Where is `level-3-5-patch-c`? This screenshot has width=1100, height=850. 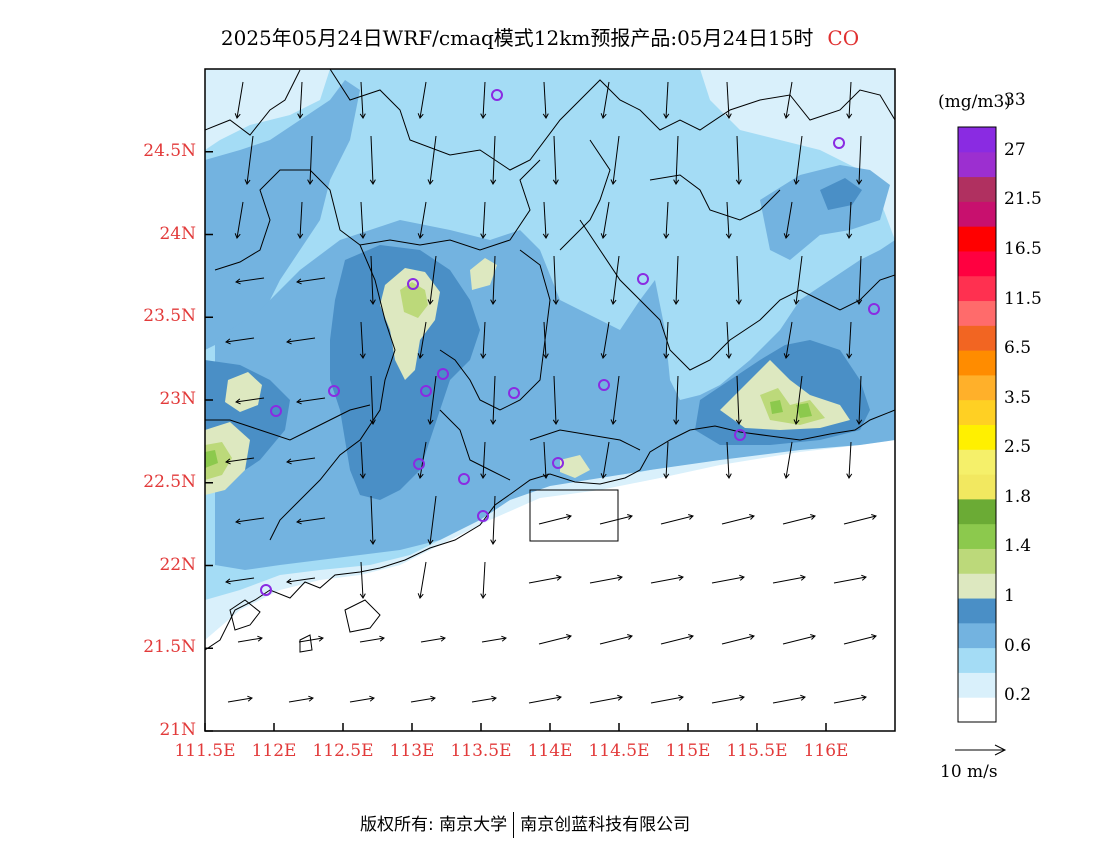 level-3-5-patch-c is located at coordinates (804, 410).